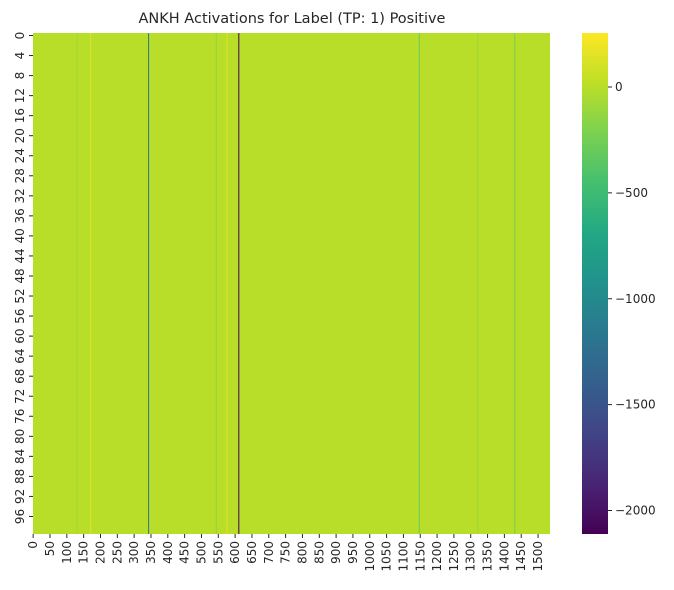 The width and height of the screenshot is (674, 590). What do you see at coordinates (538, 556) in the screenshot?
I see `x-tick-label: 1500` at bounding box center [538, 556].